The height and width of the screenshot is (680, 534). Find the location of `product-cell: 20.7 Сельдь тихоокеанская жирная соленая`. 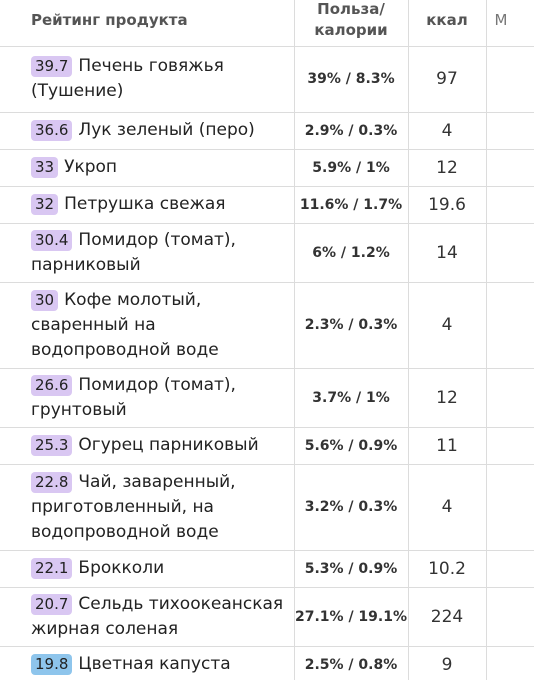

product-cell: 20.7 Сельдь тихоокеанская жирная соленая is located at coordinates (147, 616).